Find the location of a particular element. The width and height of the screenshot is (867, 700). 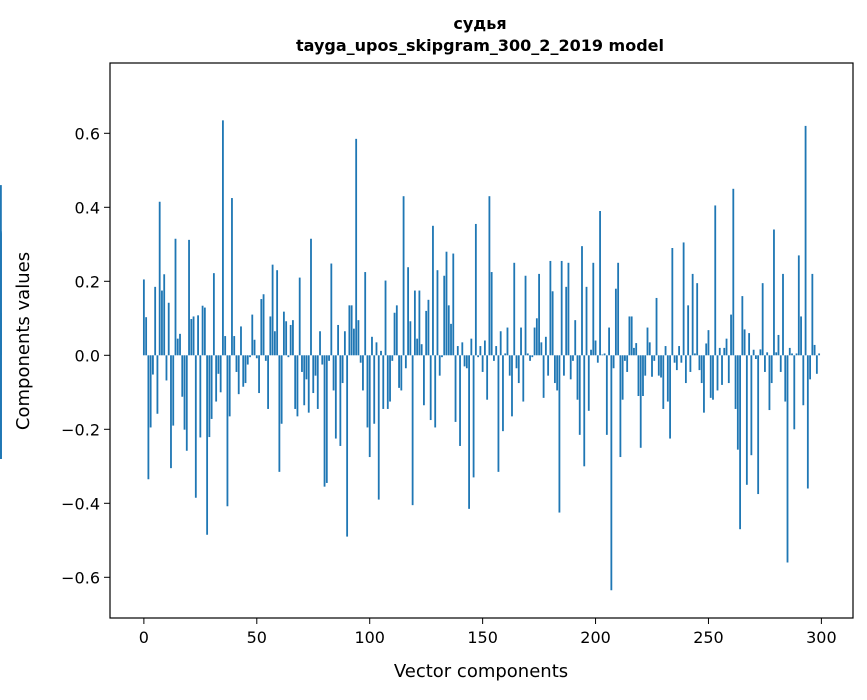

bar-undefined is located at coordinates (1, 407).